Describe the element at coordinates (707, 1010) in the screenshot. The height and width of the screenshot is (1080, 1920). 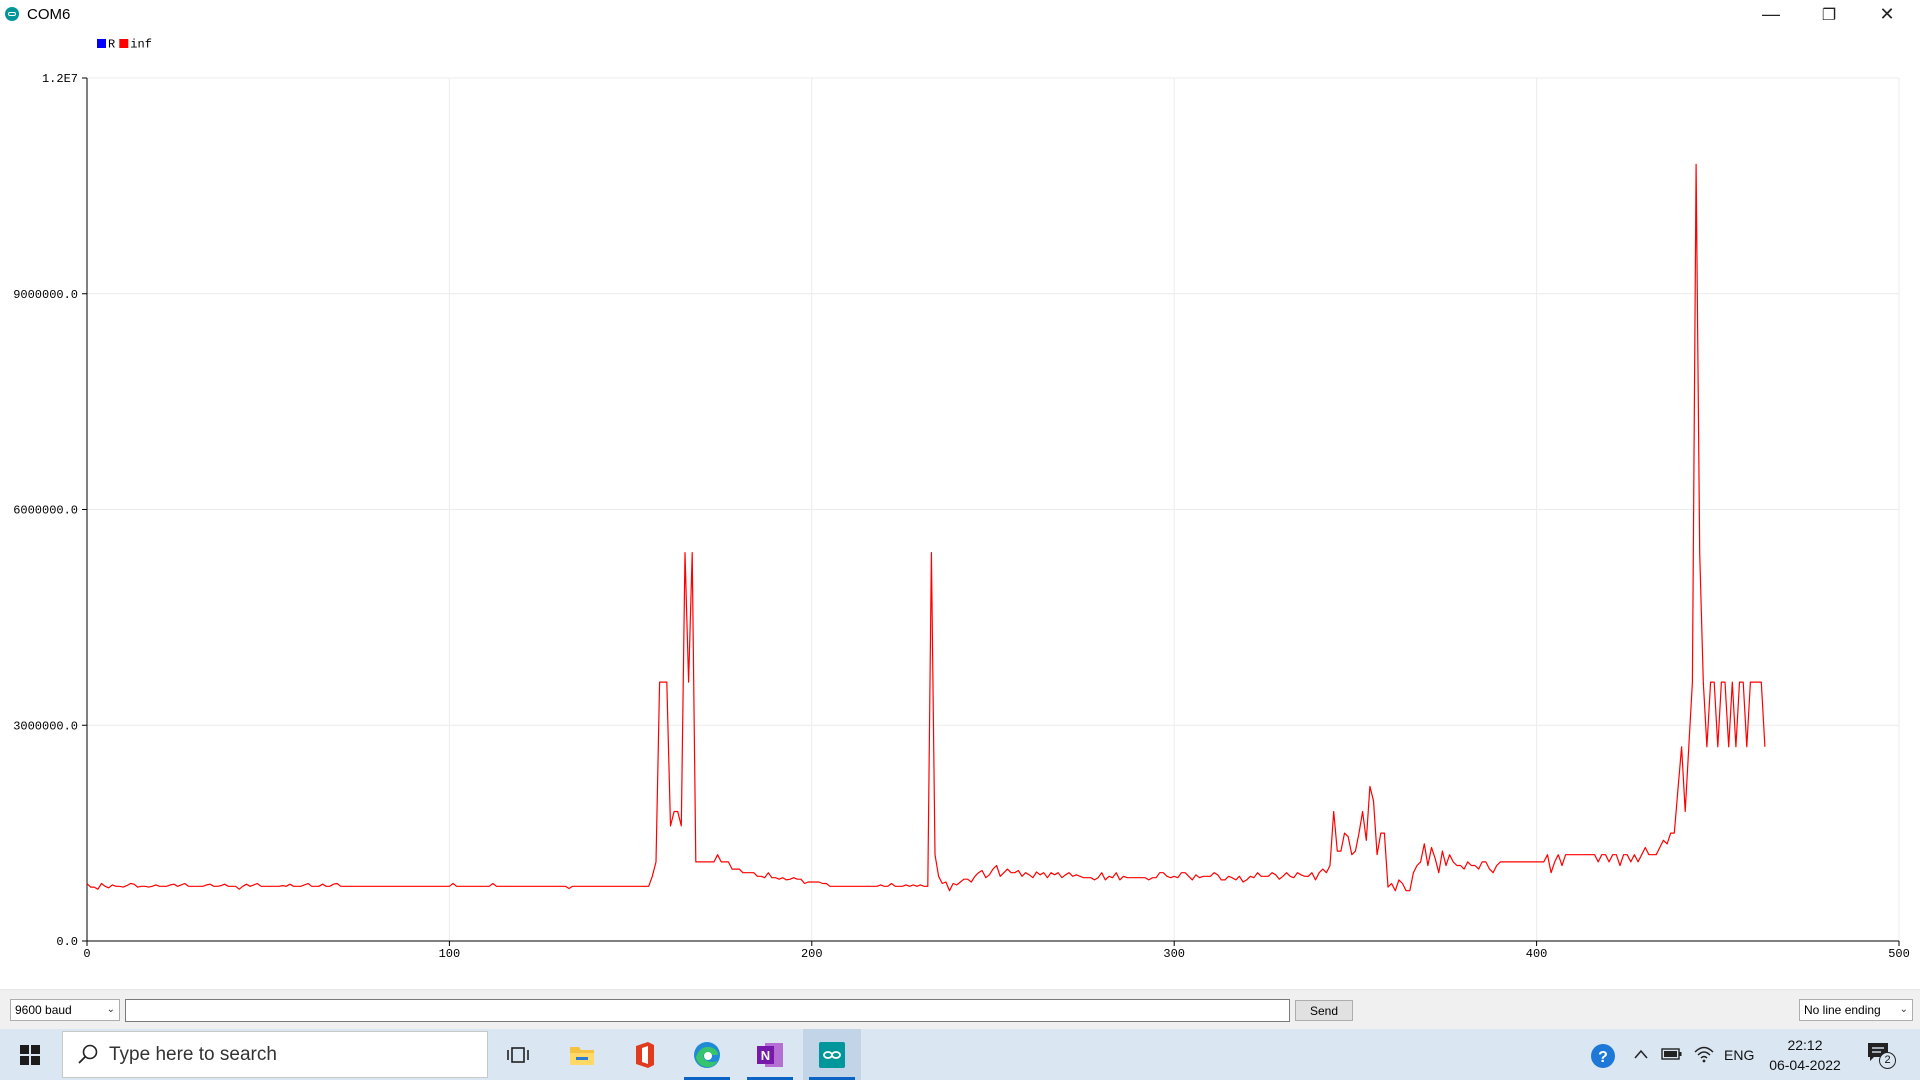
I see `serial-send-input` at that location.